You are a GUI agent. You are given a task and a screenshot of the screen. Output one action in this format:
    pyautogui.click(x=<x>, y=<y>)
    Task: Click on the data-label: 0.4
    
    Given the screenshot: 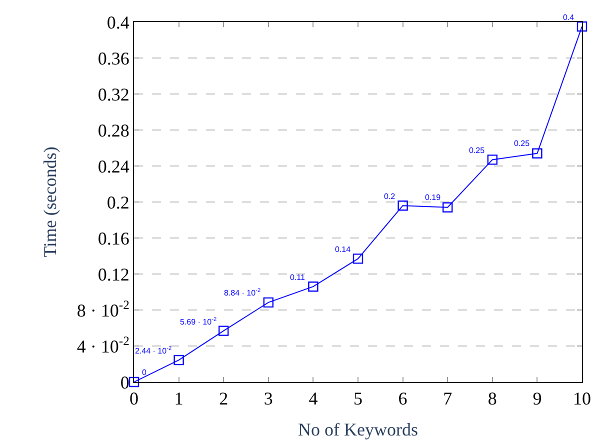 What is the action you would take?
    pyautogui.click(x=569, y=17)
    